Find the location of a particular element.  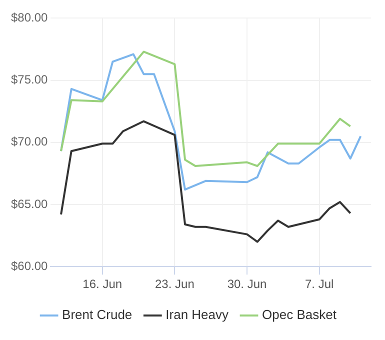

legend-label: Opec Basket is located at coordinates (299, 314).